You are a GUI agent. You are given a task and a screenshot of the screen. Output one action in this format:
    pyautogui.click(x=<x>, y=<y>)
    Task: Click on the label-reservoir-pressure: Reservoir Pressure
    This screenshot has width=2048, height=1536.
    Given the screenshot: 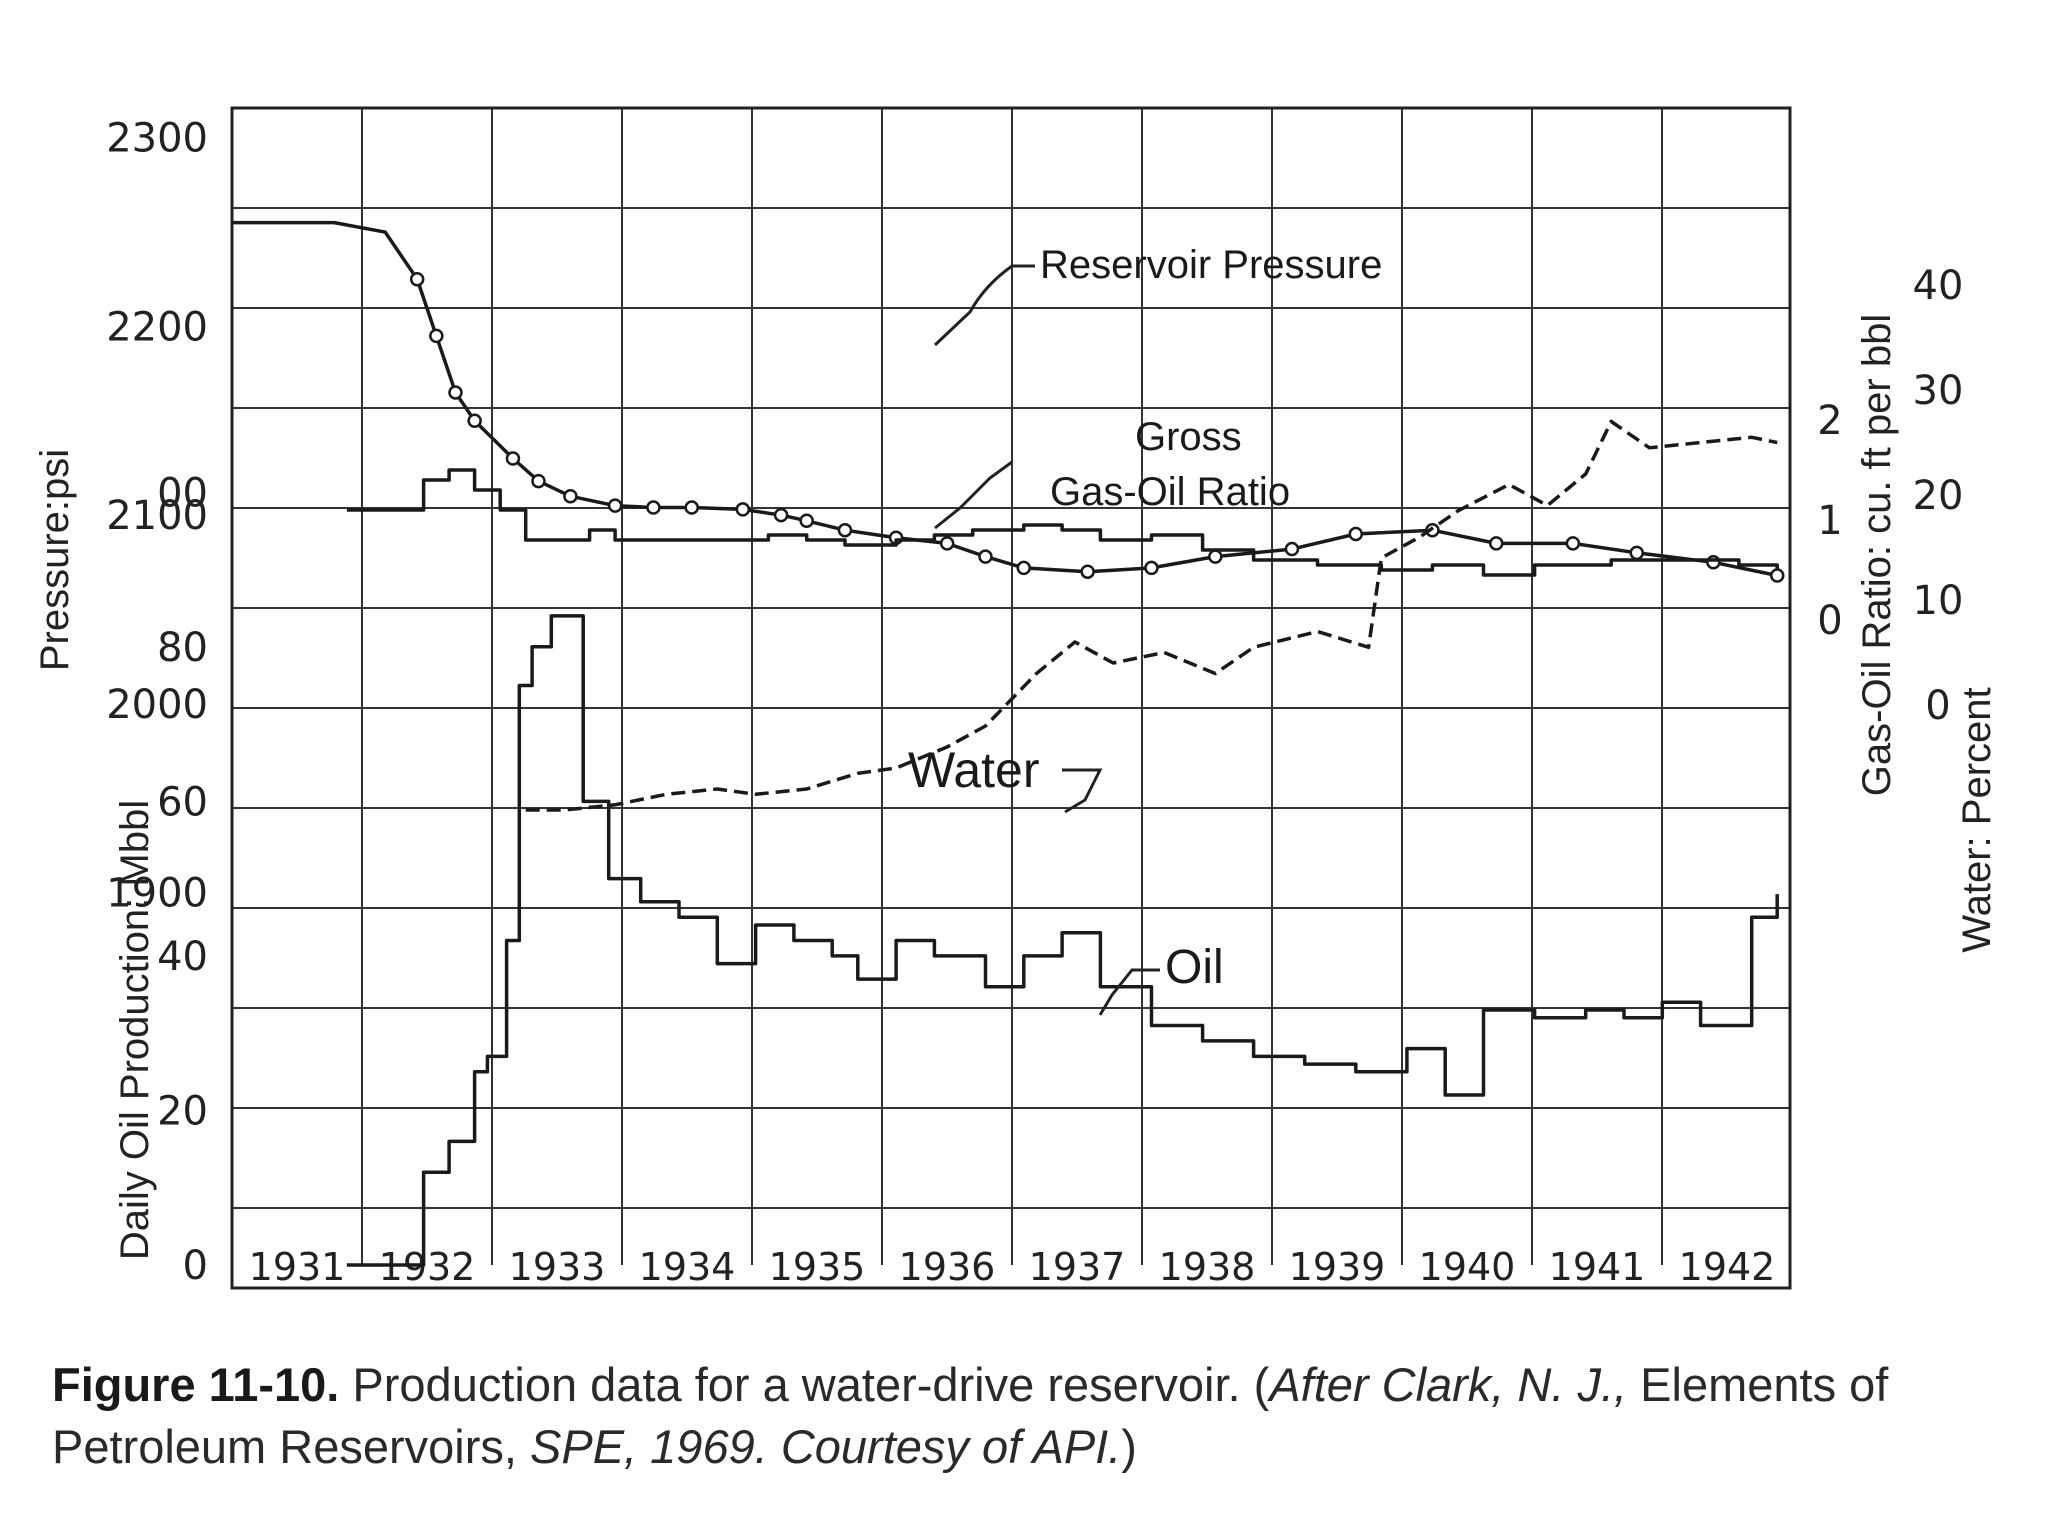 What is the action you would take?
    pyautogui.click(x=1211, y=265)
    